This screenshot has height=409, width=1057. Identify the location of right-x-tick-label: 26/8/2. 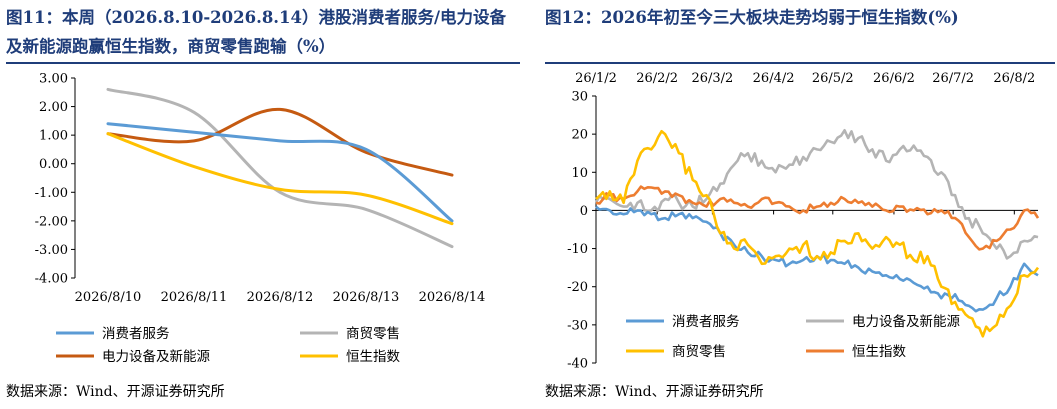
(1014, 78).